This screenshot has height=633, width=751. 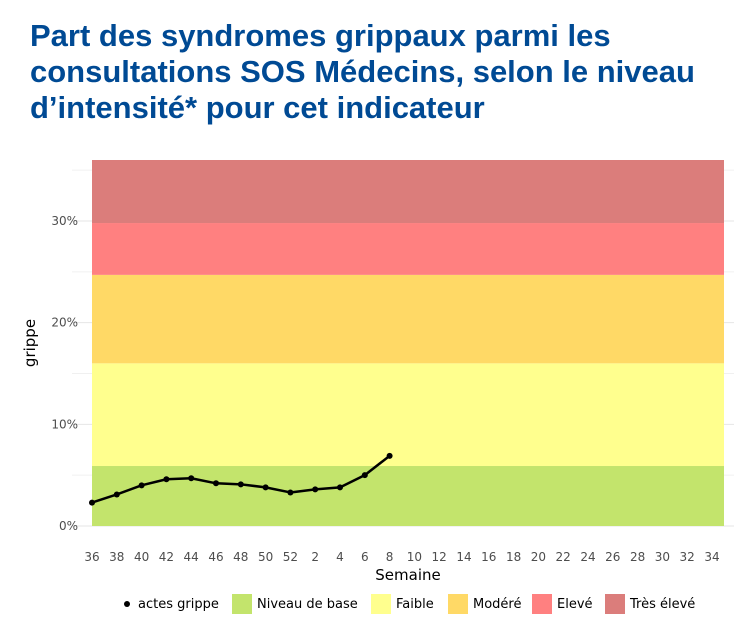 What do you see at coordinates (141, 557) in the screenshot?
I see `x-tick-label: 40` at bounding box center [141, 557].